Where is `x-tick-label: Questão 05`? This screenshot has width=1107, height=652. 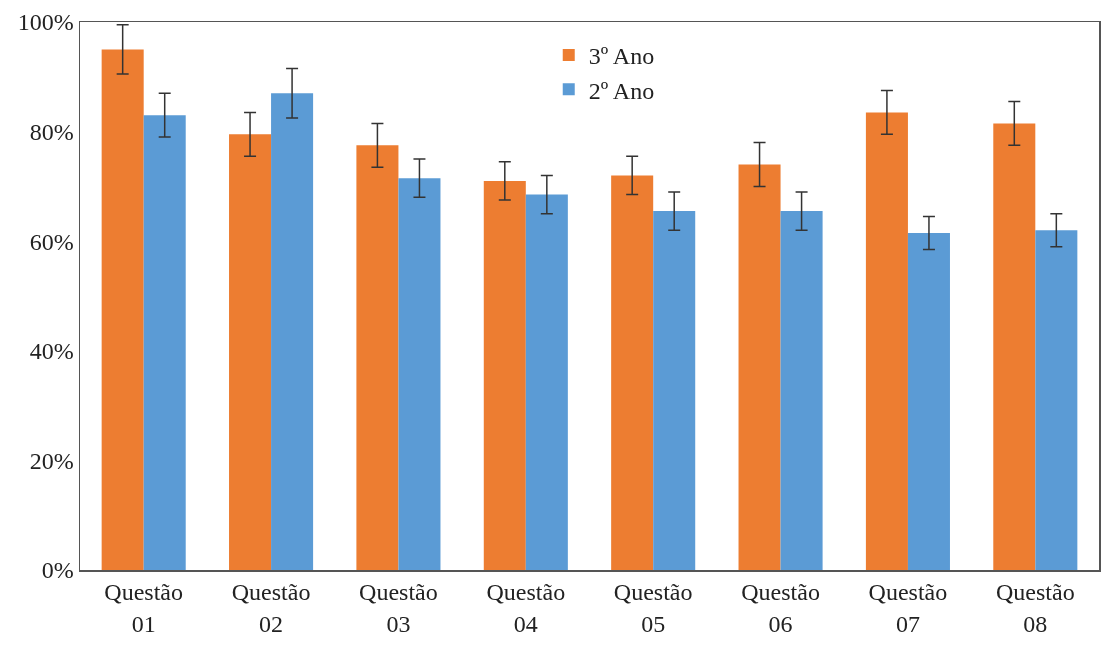 x-tick-label: Questão 05 is located at coordinates (653, 608).